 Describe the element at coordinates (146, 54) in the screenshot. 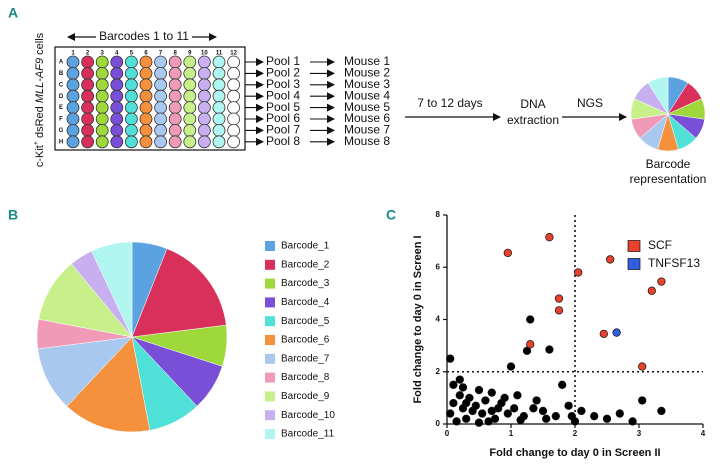

I see `column-label: 6` at that location.